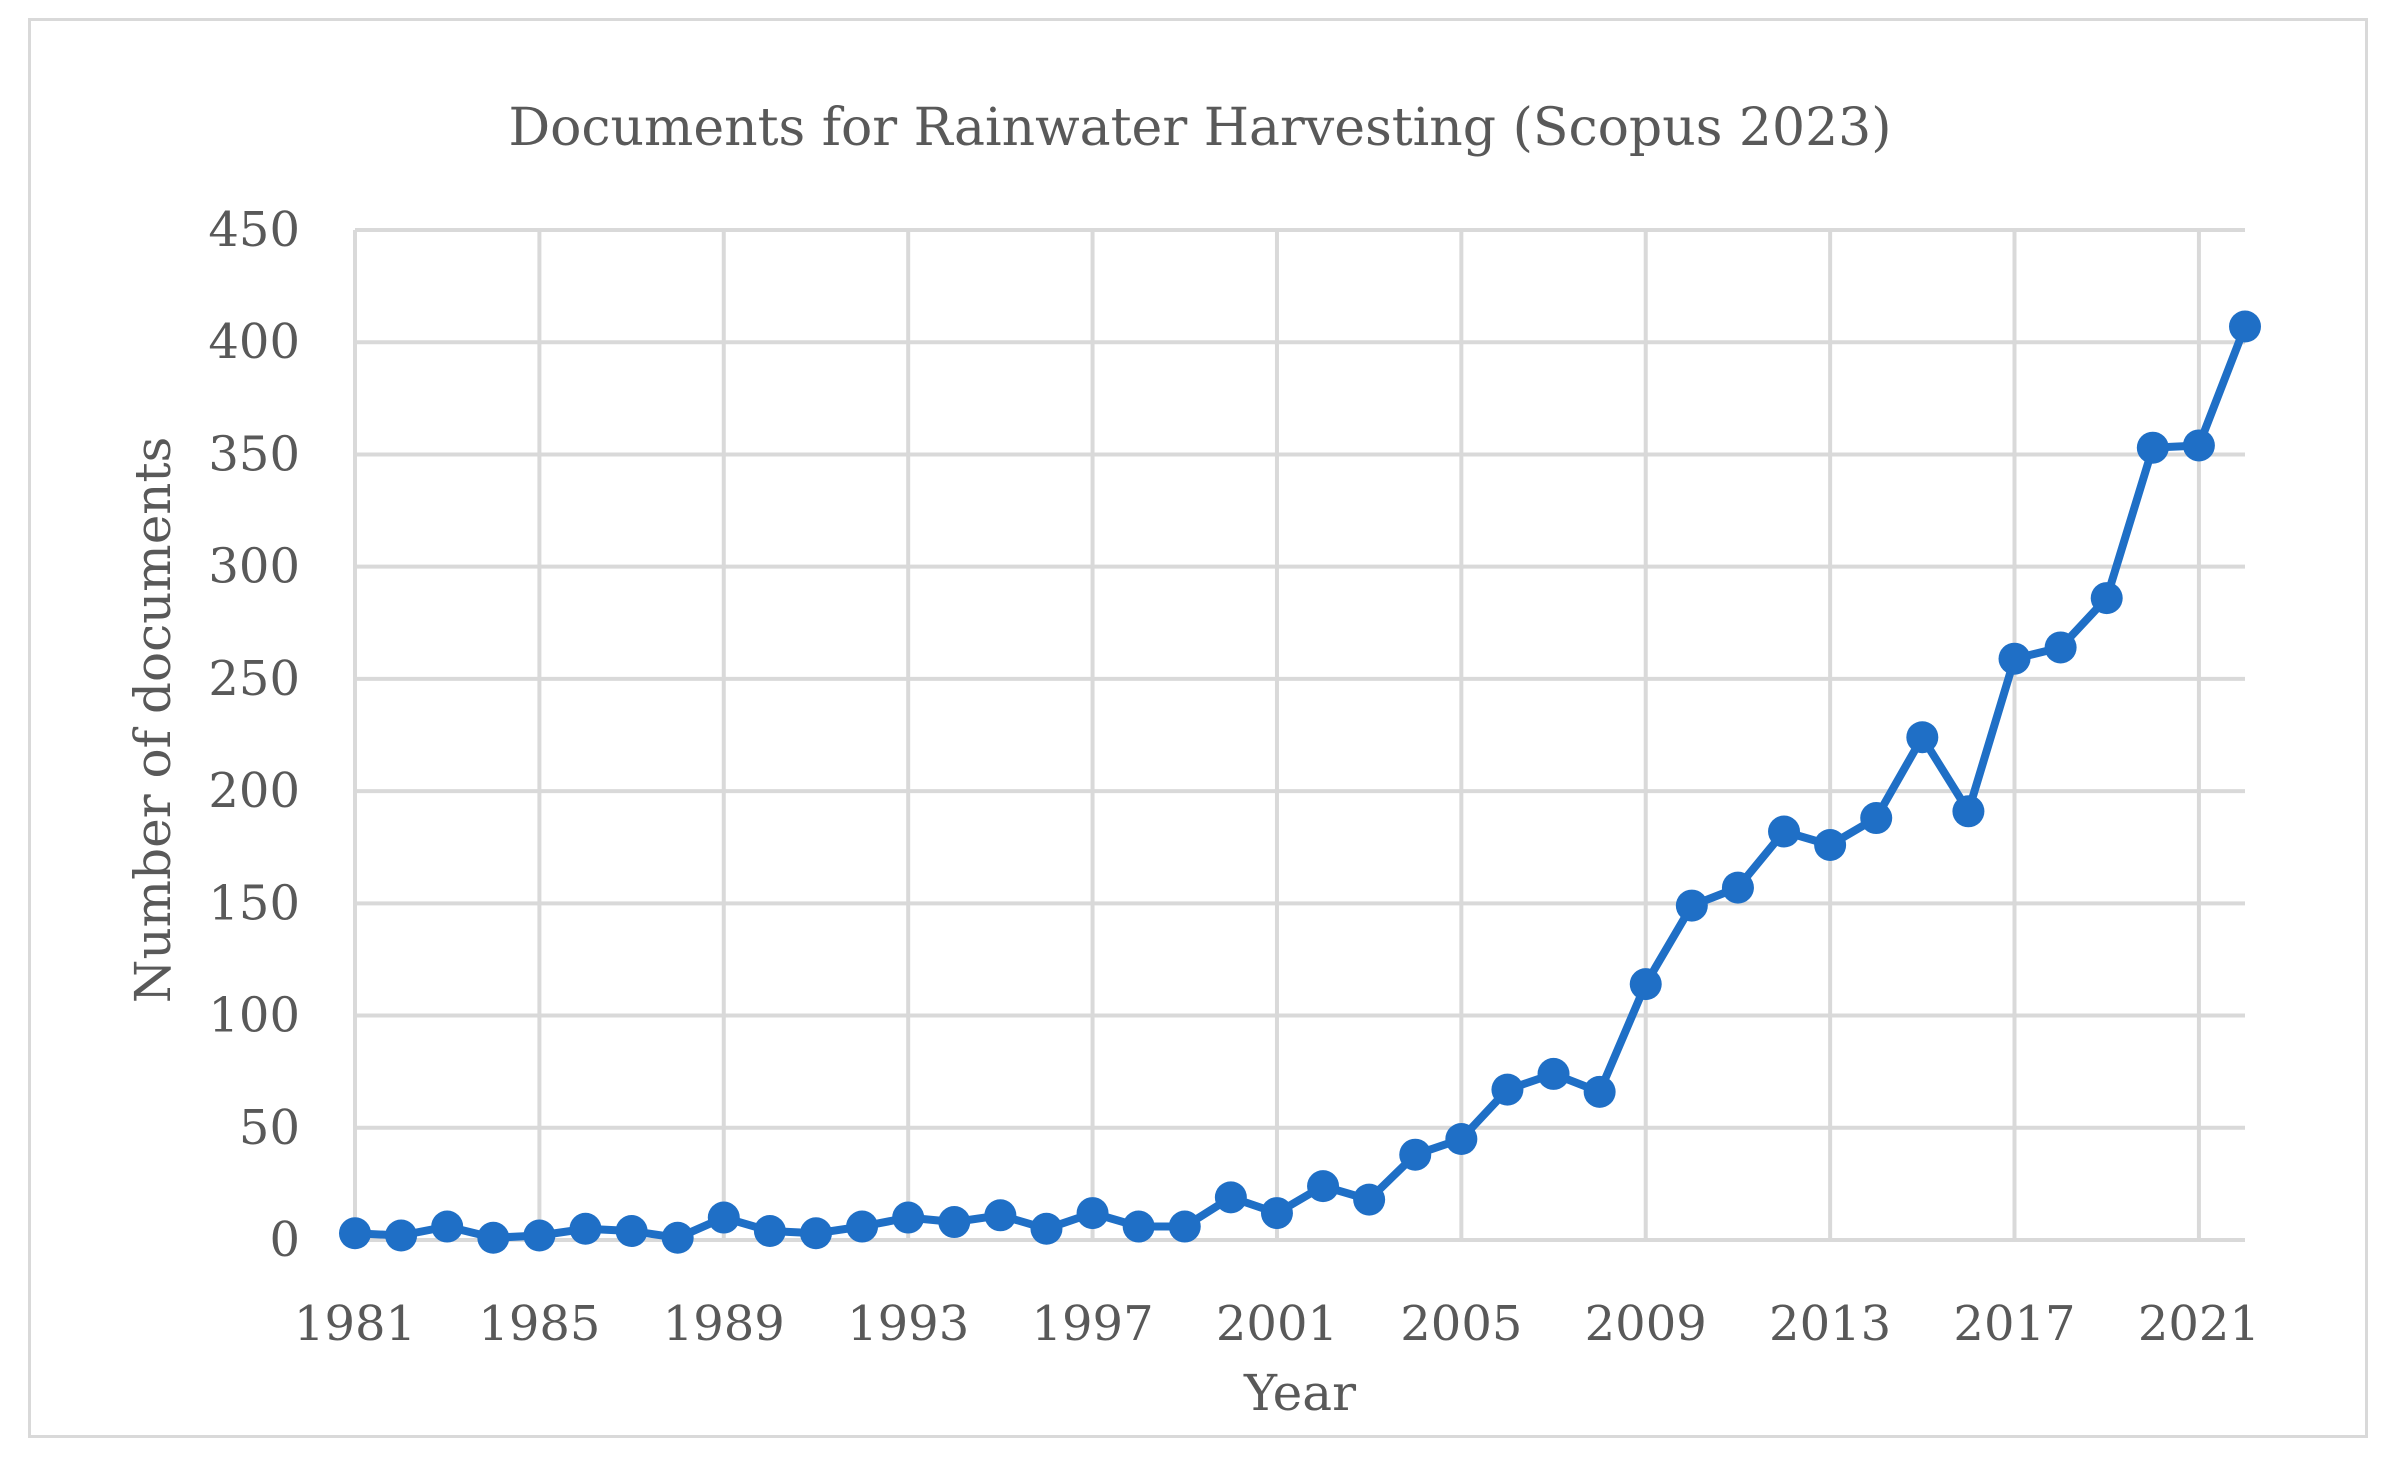  What do you see at coordinates (254, 791) in the screenshot?
I see `y-tick-label: 200` at bounding box center [254, 791].